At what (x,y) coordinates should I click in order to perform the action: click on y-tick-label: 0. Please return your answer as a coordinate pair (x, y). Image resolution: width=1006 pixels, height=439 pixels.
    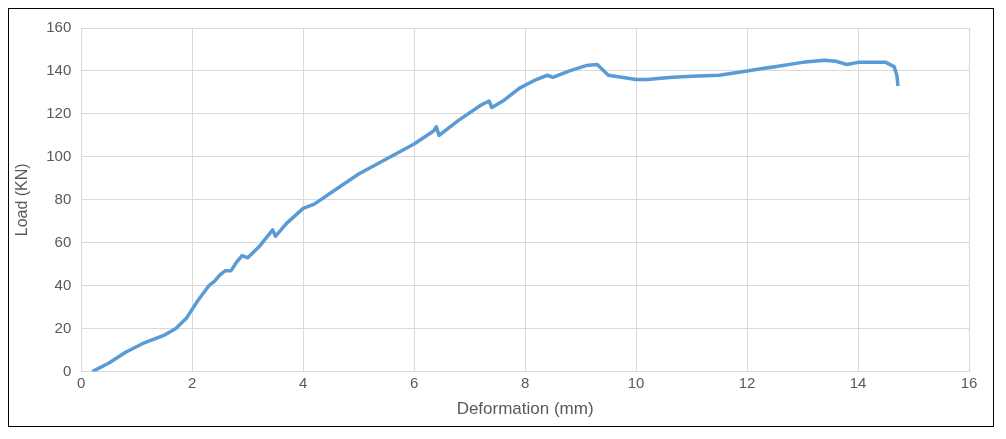
    Looking at the image, I should click on (67, 370).